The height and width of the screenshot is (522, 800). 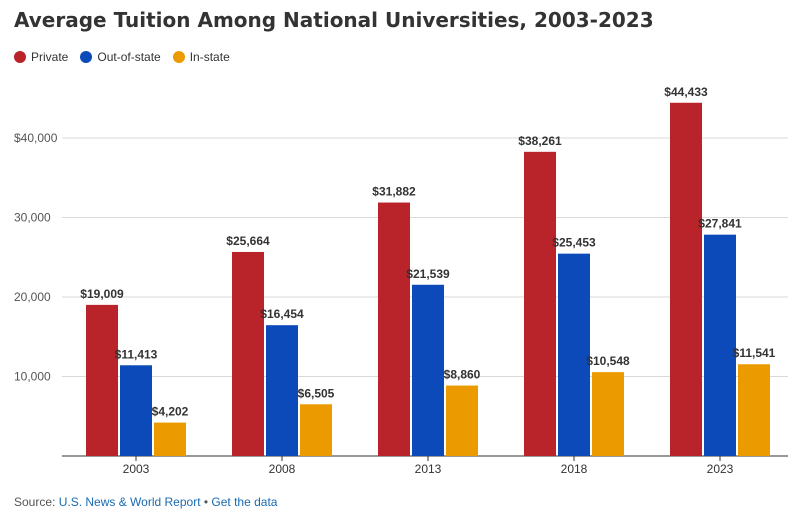 What do you see at coordinates (20, 57) in the screenshot?
I see `legend-swatch-private` at bounding box center [20, 57].